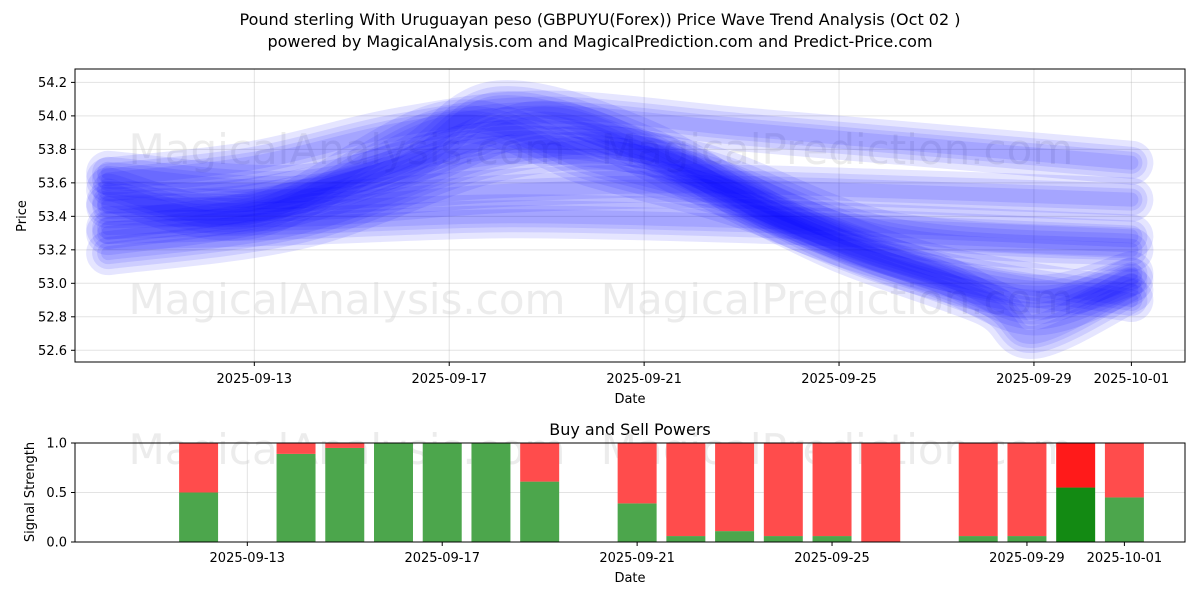 This screenshot has height=600, width=1200. I want to click on buy-sell-y-tick-label: 0.0, so click(56, 543).